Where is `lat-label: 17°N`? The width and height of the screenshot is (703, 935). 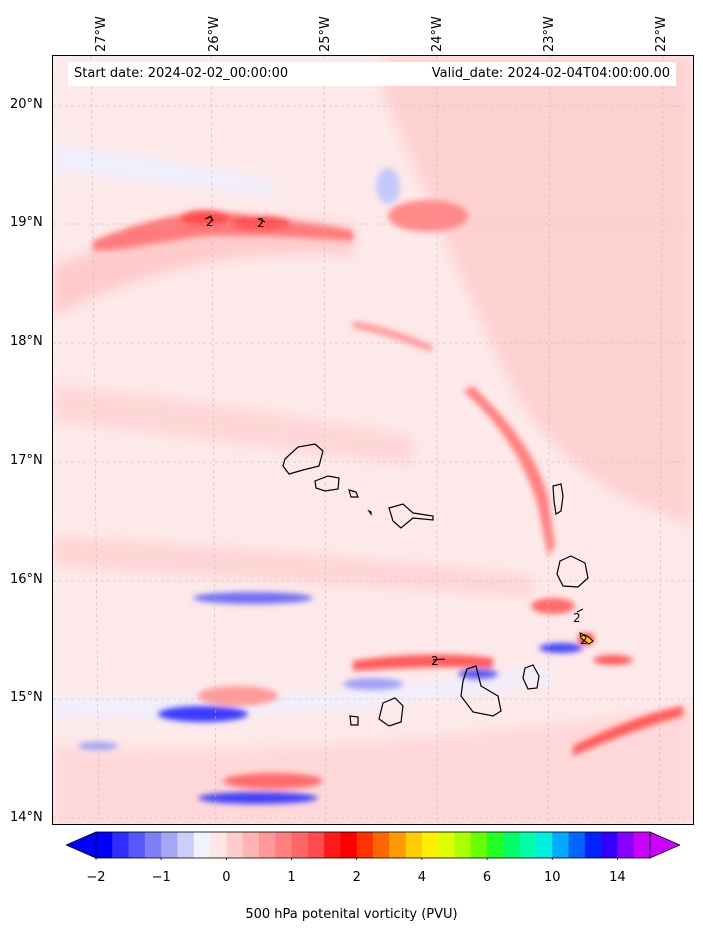
lat-label: 17°N is located at coordinates (26, 460).